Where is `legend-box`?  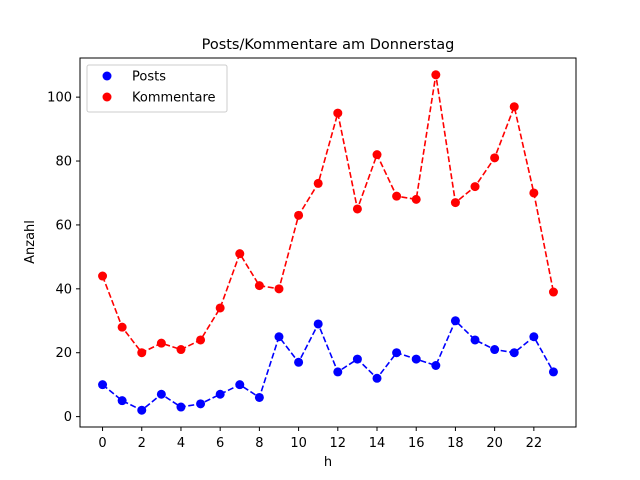
legend-box is located at coordinates (157, 88).